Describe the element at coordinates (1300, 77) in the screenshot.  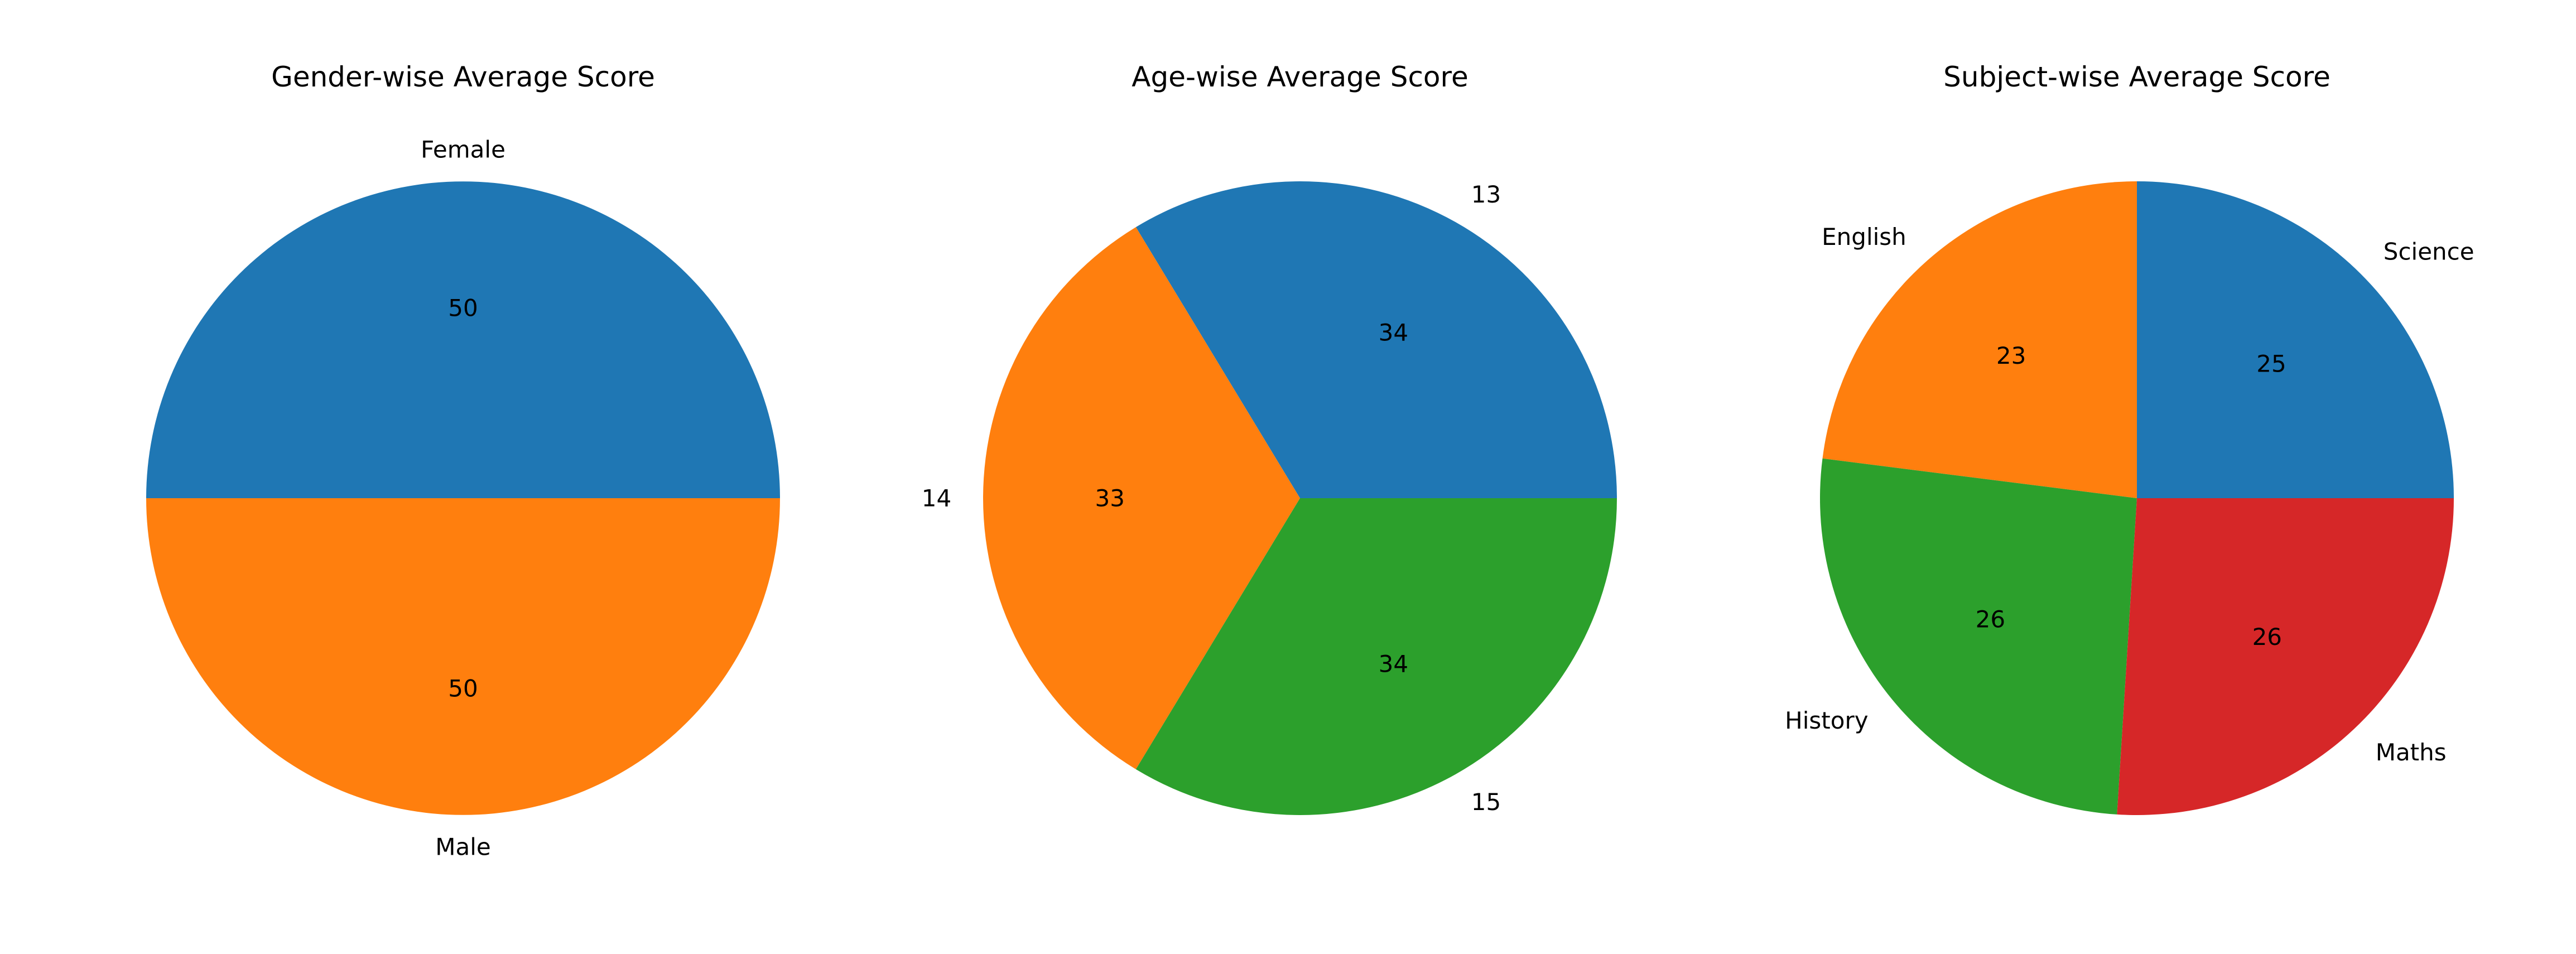
I see `age-chart-title: Age-wise Average Score` at that location.